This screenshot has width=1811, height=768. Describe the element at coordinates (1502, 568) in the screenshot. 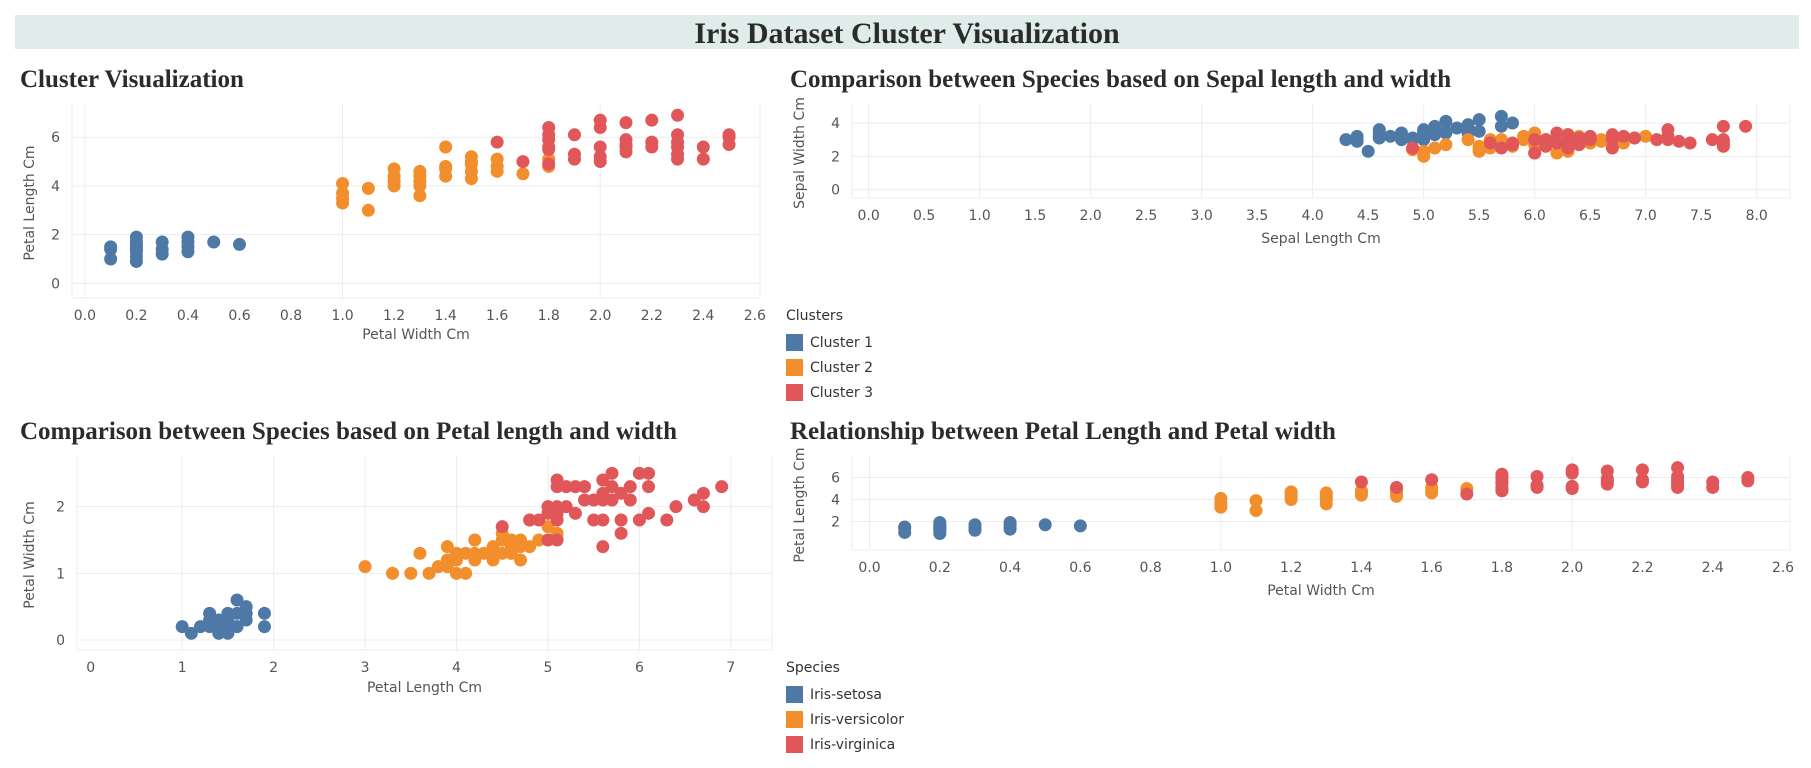

I see `x-tick-label: 1.8` at that location.